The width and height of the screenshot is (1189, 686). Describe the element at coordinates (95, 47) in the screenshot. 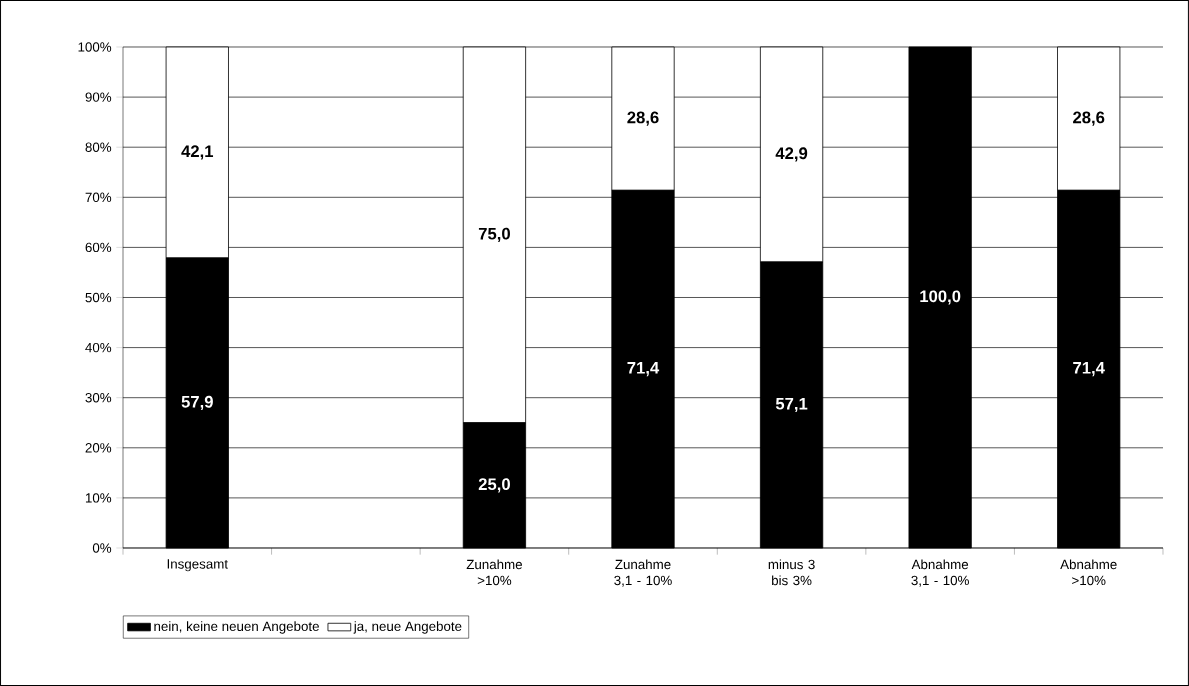

I see `y-tick-label: 100%` at that location.